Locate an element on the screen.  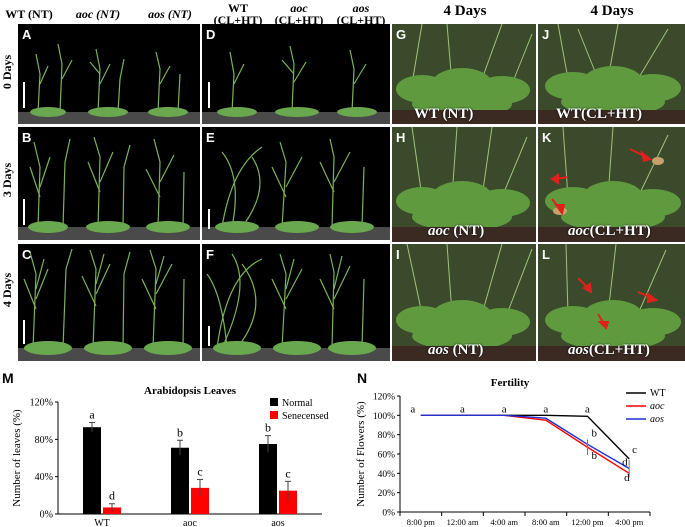
panel-letter-e: E is located at coordinates (210, 137).